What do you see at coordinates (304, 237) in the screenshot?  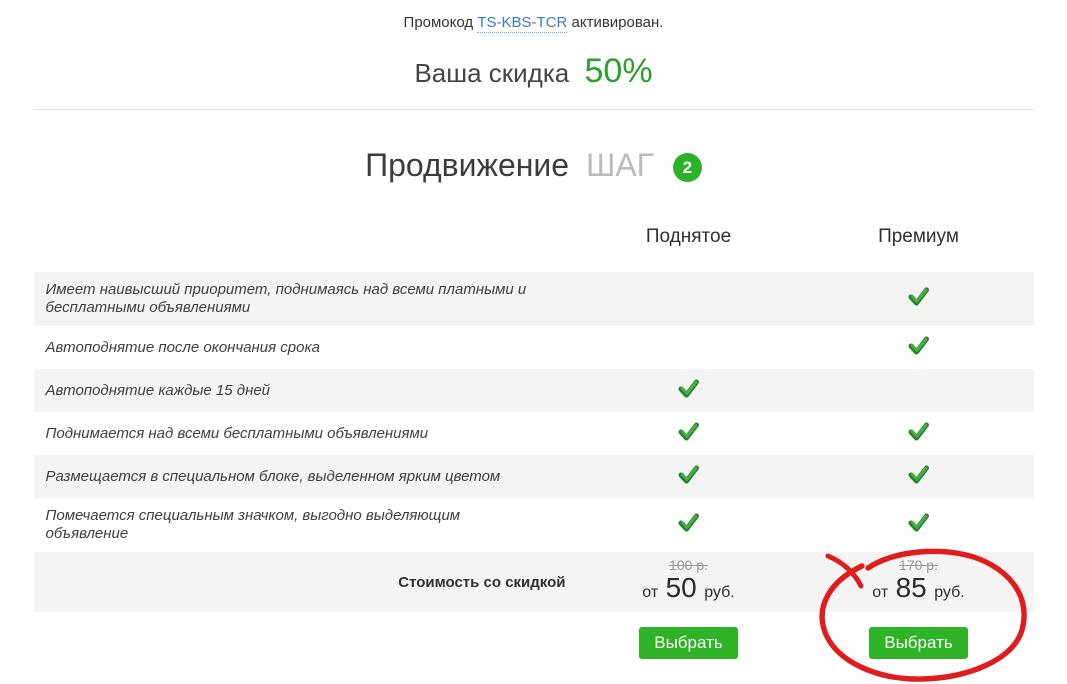 I see `feature-header-spacer` at bounding box center [304, 237].